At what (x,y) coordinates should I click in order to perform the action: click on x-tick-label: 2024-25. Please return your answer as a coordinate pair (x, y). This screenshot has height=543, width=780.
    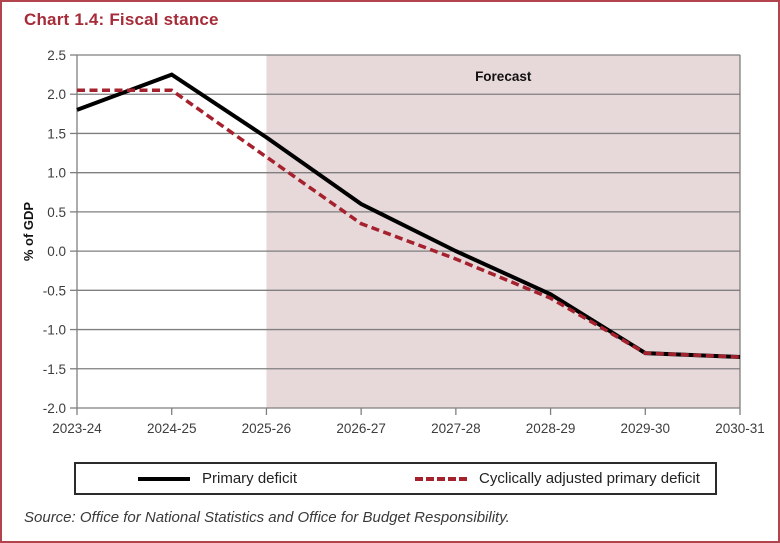
    Looking at the image, I should click on (172, 428).